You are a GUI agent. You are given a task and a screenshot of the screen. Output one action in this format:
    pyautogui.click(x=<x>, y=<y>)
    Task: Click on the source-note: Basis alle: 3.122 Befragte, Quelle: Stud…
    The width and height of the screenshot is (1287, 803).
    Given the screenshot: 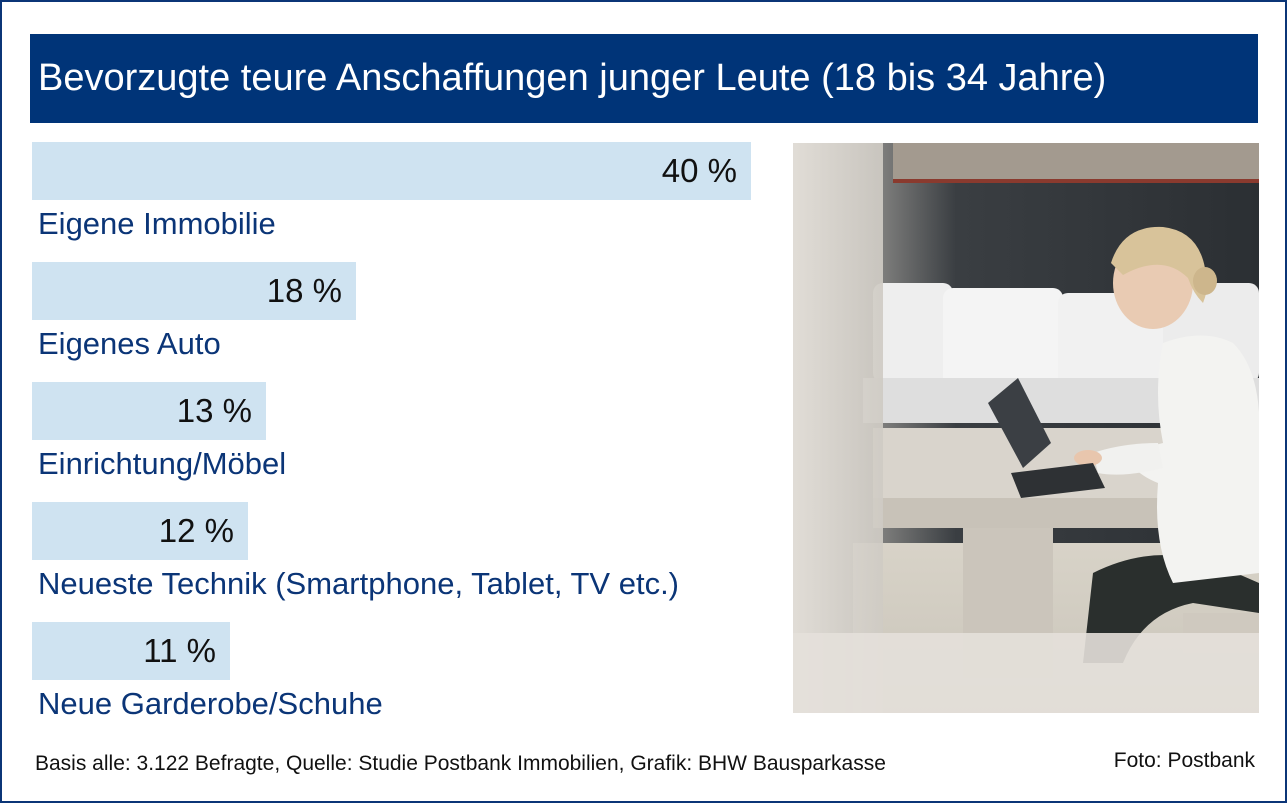 What is the action you would take?
    pyautogui.click(x=460, y=763)
    